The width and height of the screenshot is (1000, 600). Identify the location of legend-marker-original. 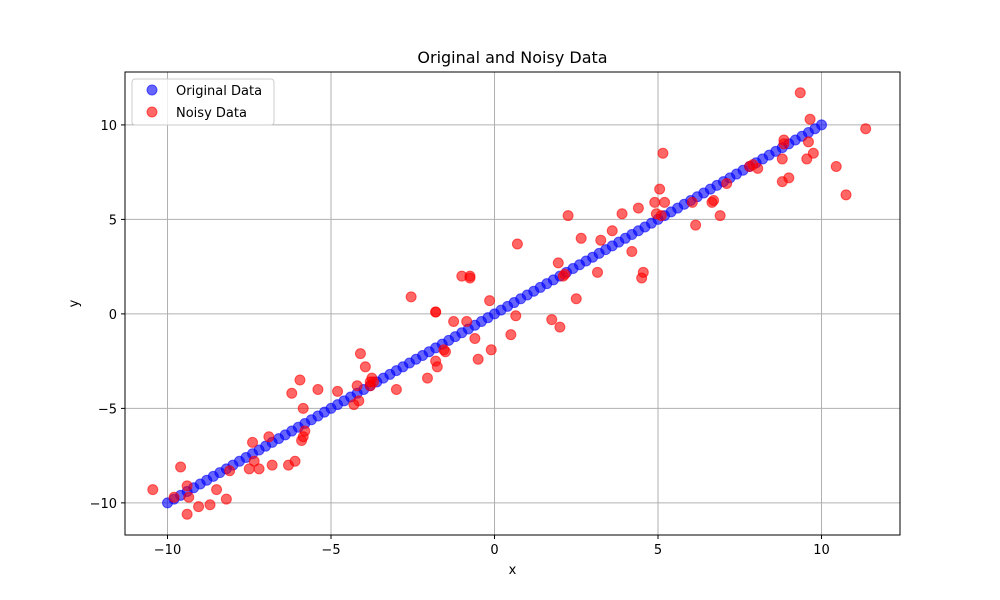
(152, 90).